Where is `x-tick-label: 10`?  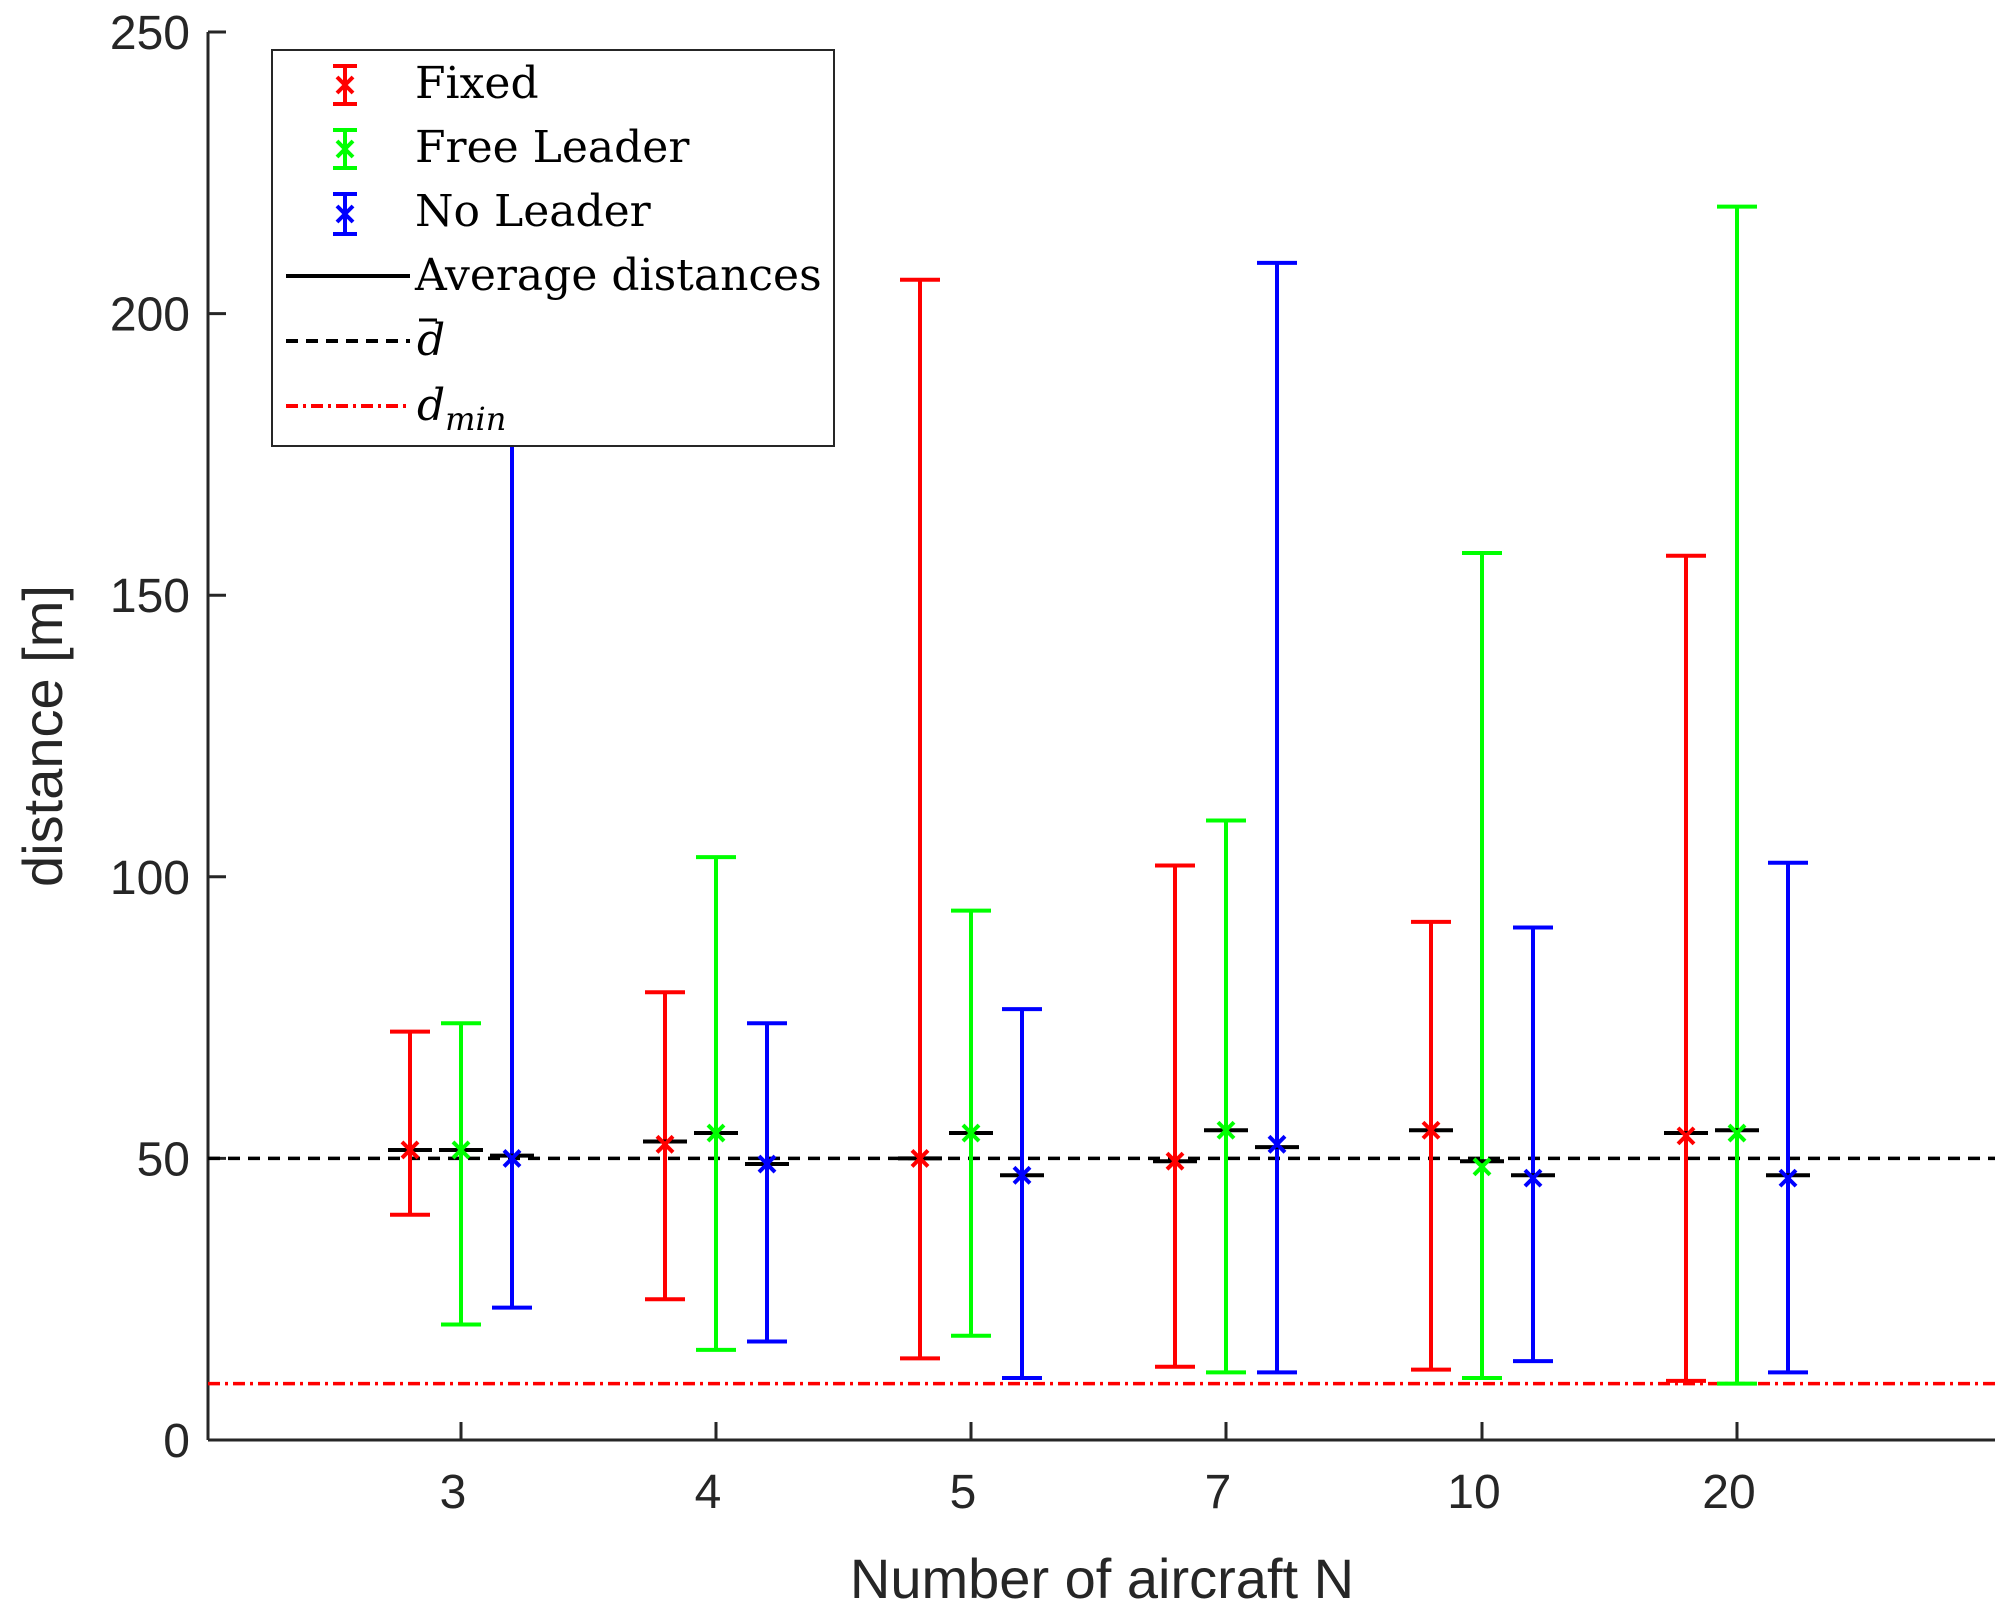 x-tick-label: 10 is located at coordinates (1473, 1492).